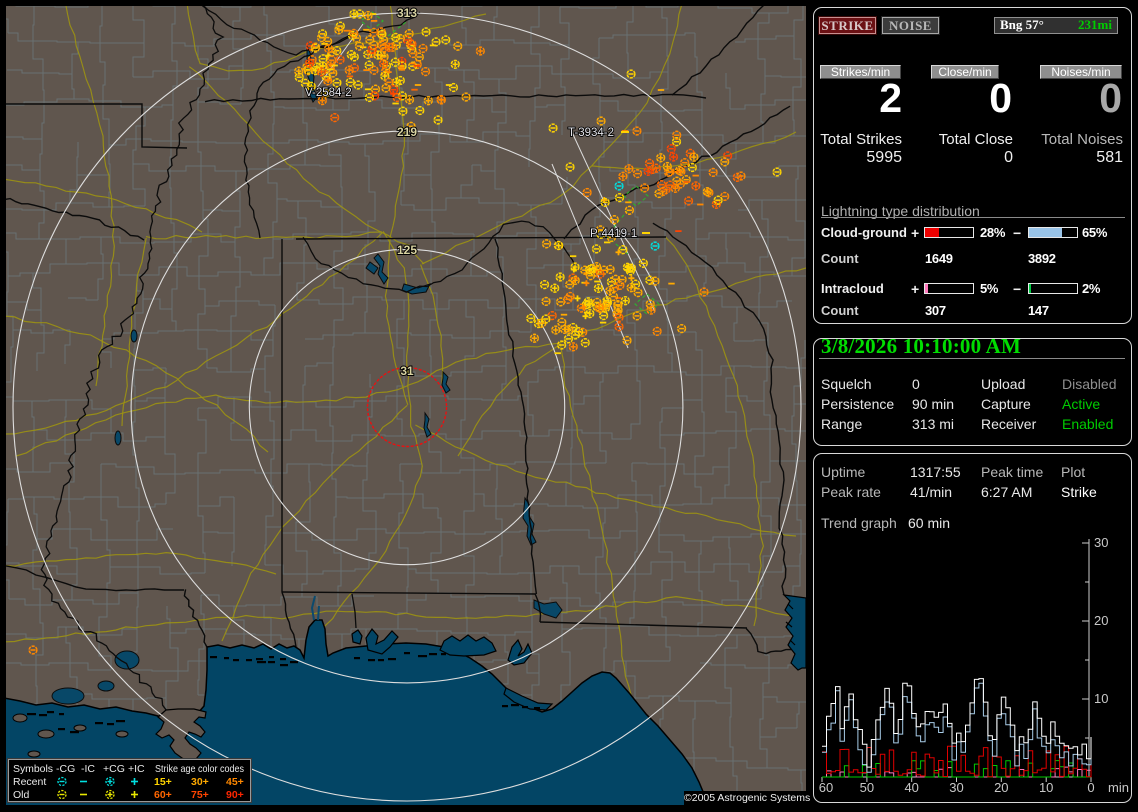 This screenshot has width=1138, height=812. I want to click on svg-text: Strike age color codes, so click(199, 769).